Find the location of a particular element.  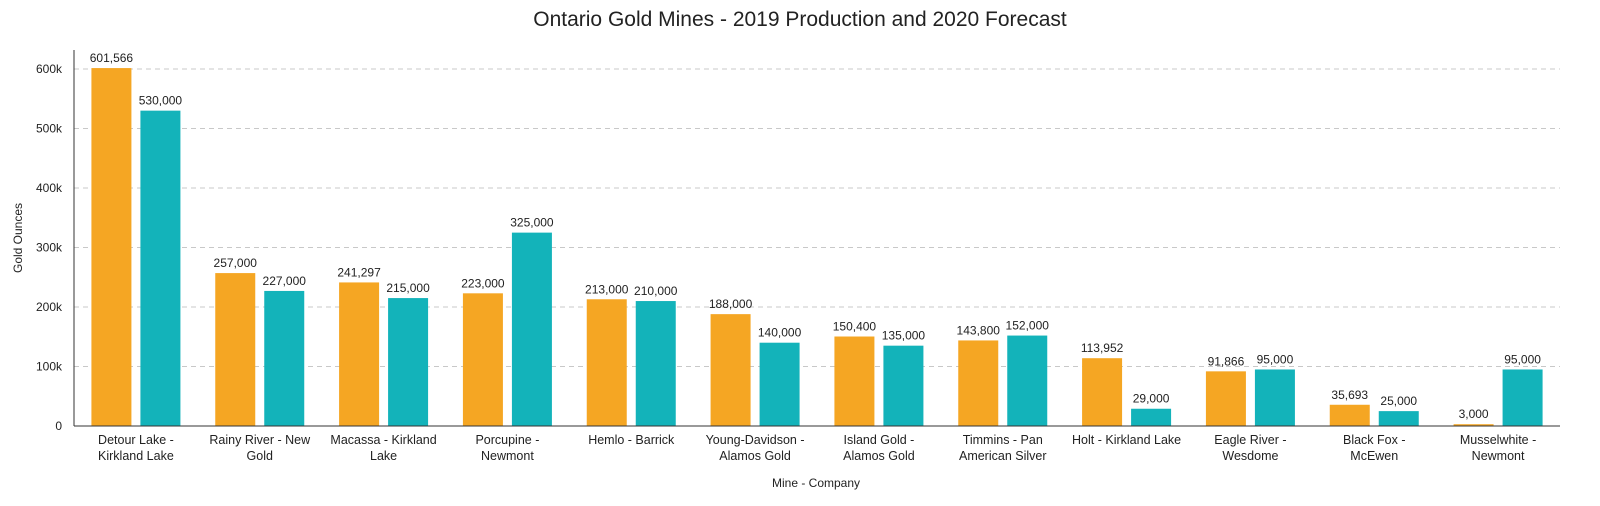

data-label: 29,000 is located at coordinates (1151, 399).